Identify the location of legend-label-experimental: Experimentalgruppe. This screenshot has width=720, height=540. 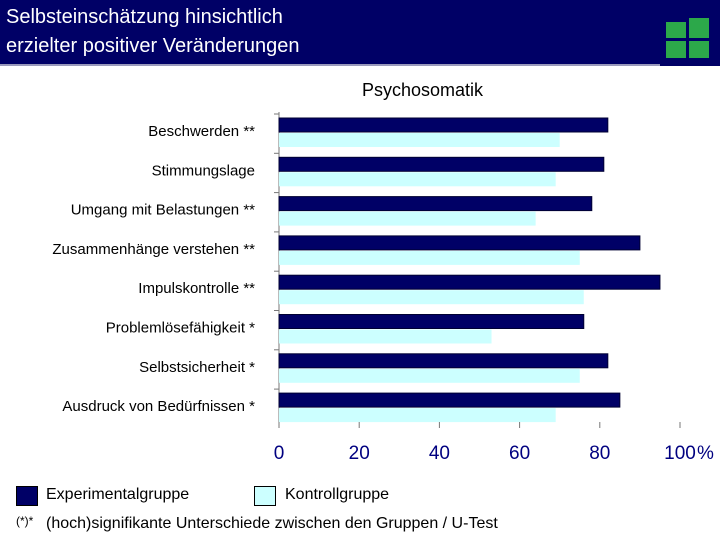
(118, 494).